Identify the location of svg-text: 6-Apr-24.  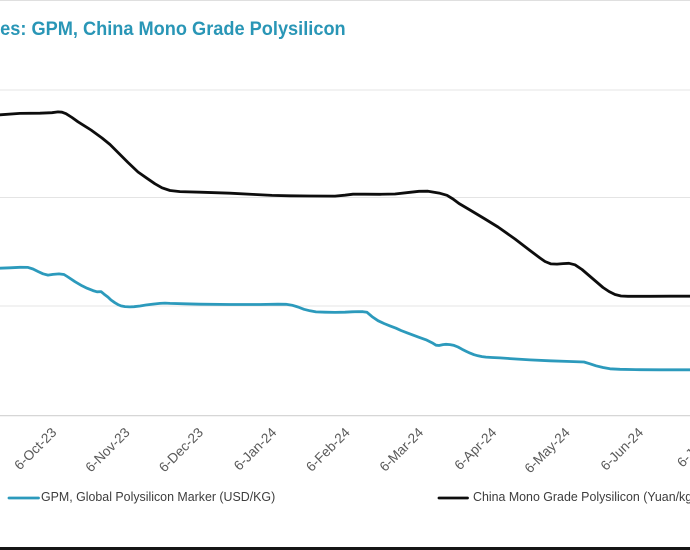
(476, 449).